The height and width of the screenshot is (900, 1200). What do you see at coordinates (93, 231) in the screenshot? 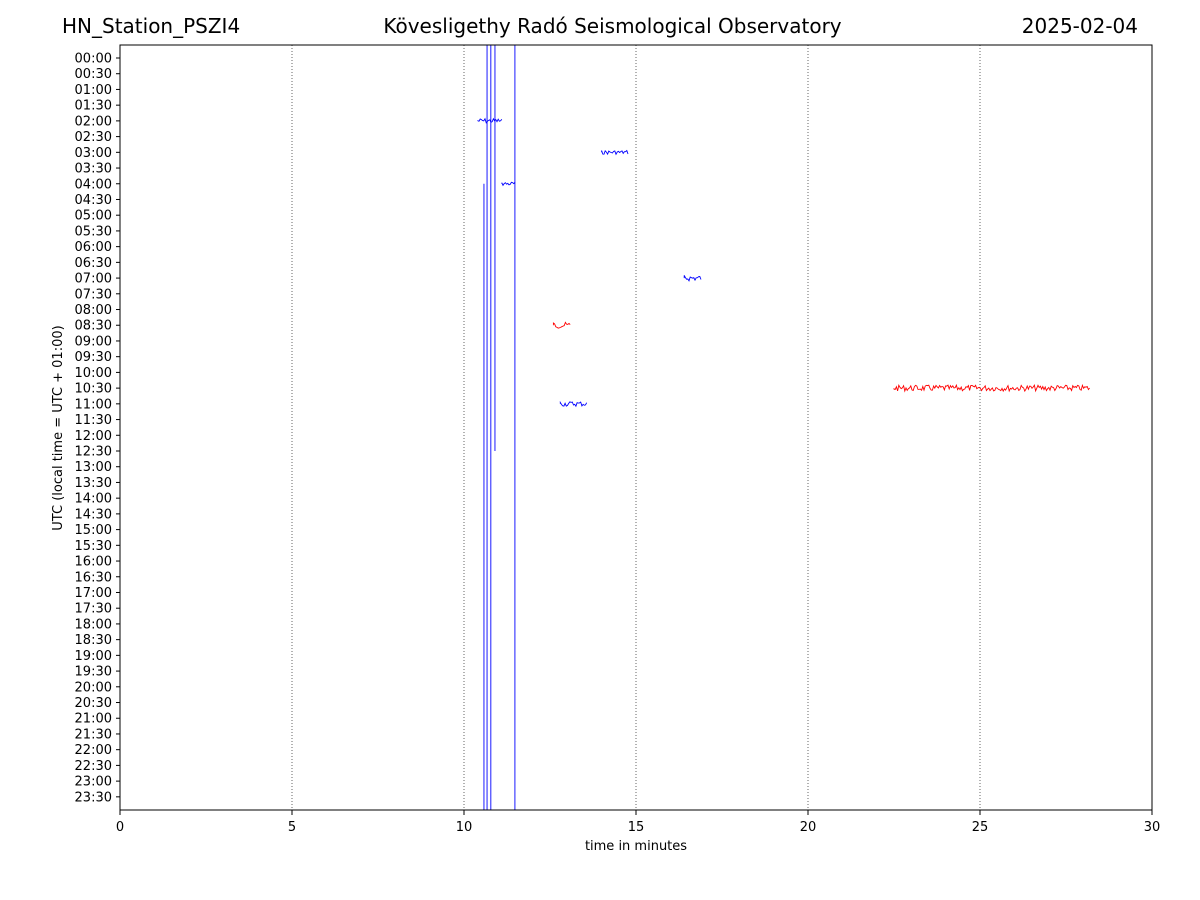
I see `y-tick-label: 05:30` at bounding box center [93, 231].